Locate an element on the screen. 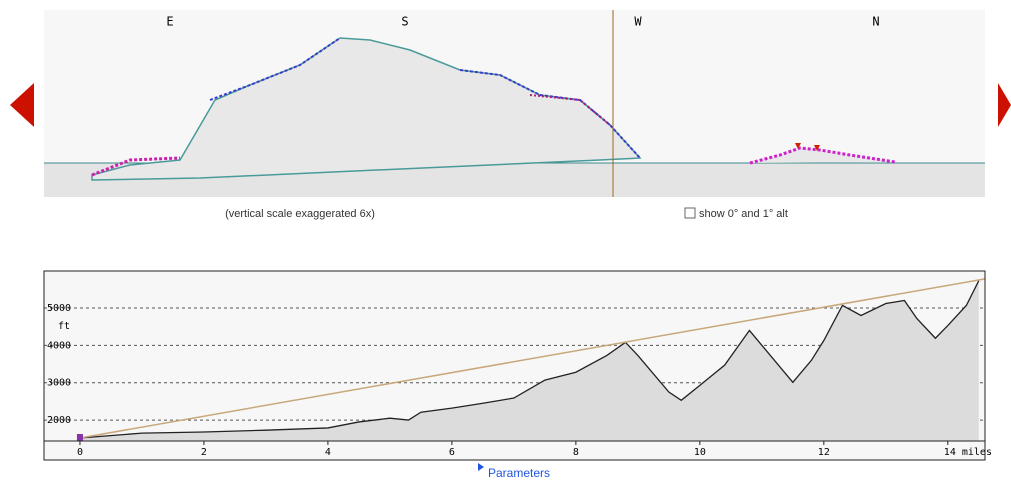 This screenshot has width=1011, height=485. caption: (vertical scale exaggerated 6x) is located at coordinates (300, 214).